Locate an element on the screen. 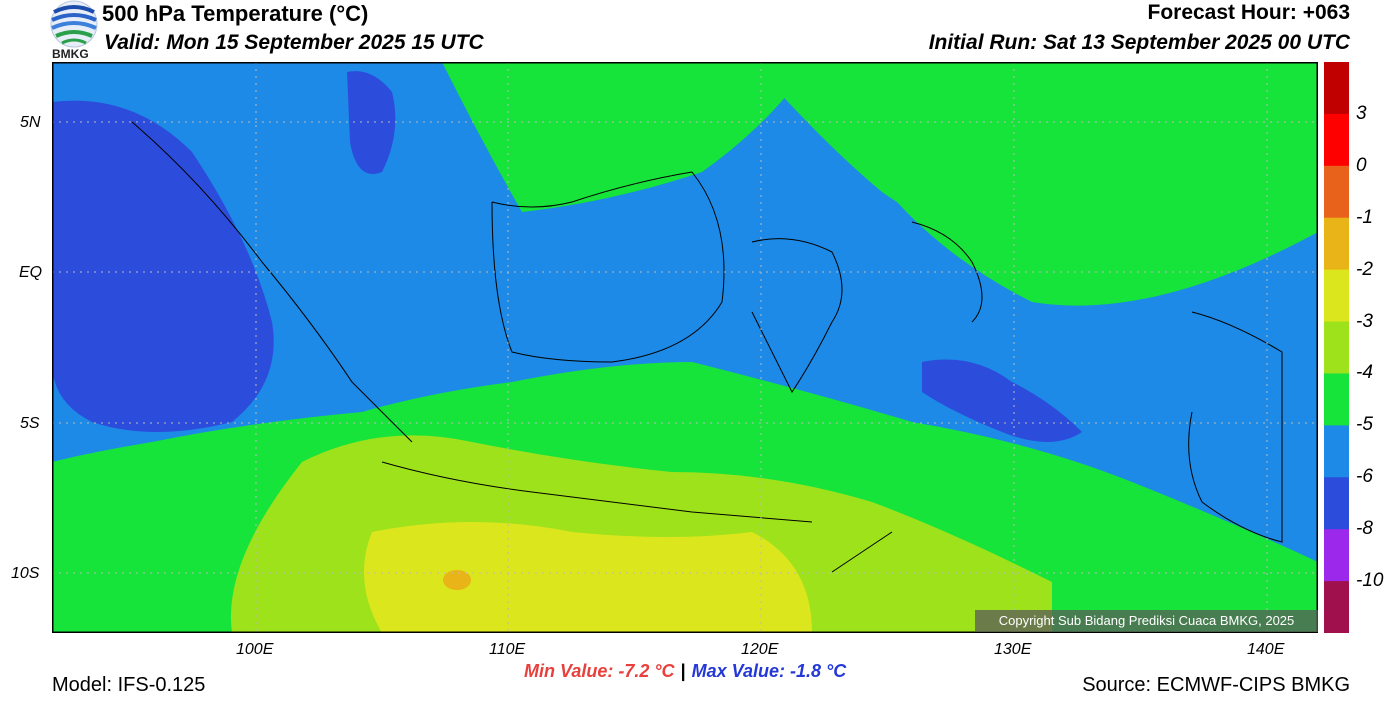 Image resolution: width=1400 pixels, height=709 pixels. lat-label-eq: EQ is located at coordinates (31, 272).